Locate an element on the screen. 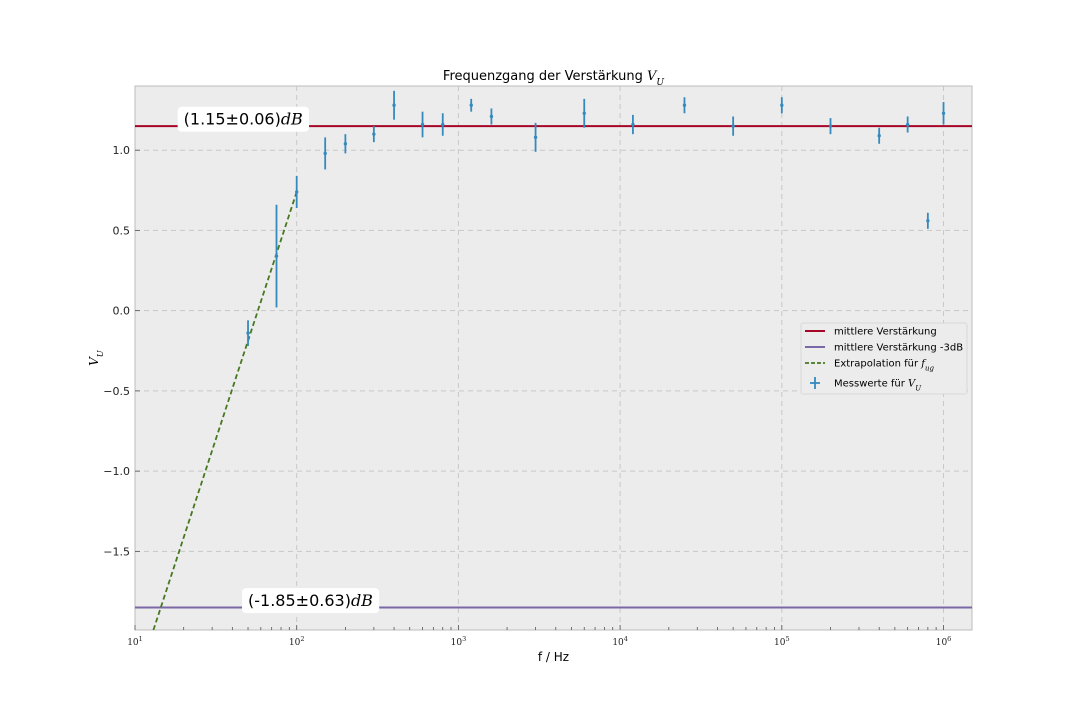  x-tick-label: 10⁶ is located at coordinates (944, 641).